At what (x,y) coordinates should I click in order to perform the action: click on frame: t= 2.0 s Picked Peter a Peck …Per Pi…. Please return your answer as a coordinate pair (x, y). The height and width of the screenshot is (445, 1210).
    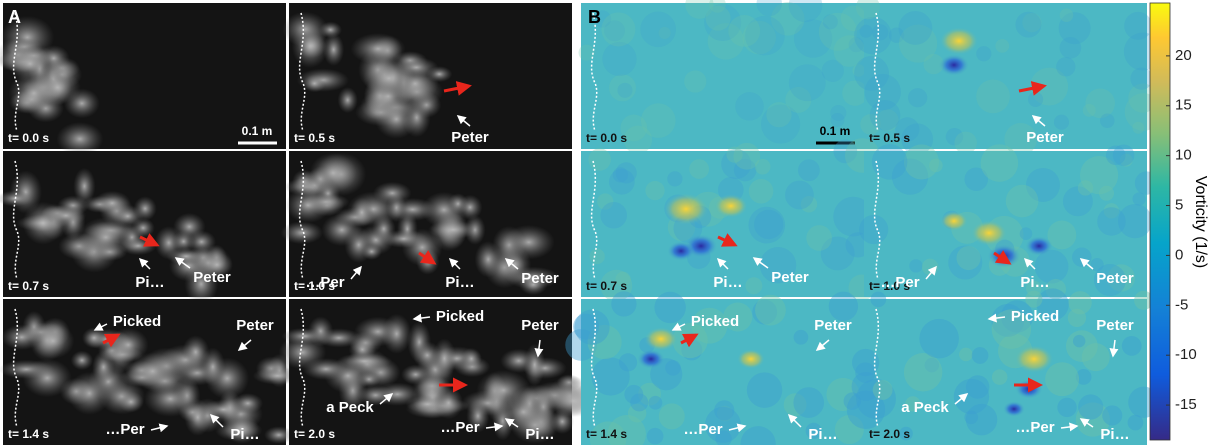
    Looking at the image, I should click on (439, 372).